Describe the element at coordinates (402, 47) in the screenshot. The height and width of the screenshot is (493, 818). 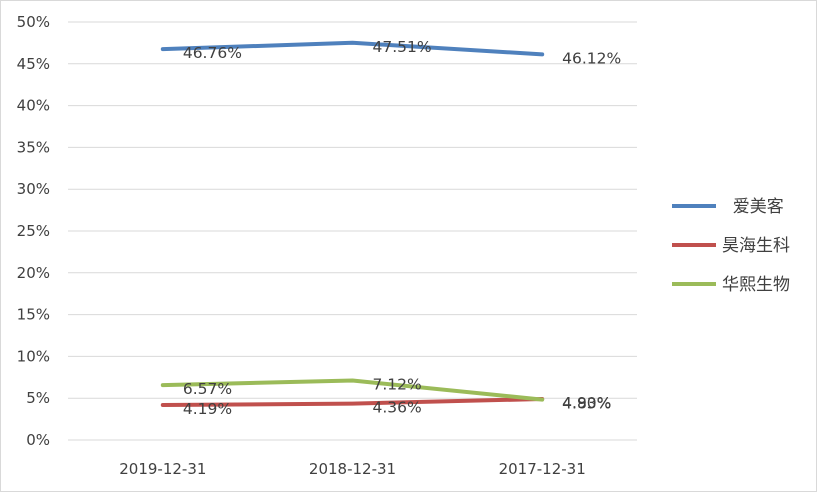
I see `data-label: 47.51%` at that location.